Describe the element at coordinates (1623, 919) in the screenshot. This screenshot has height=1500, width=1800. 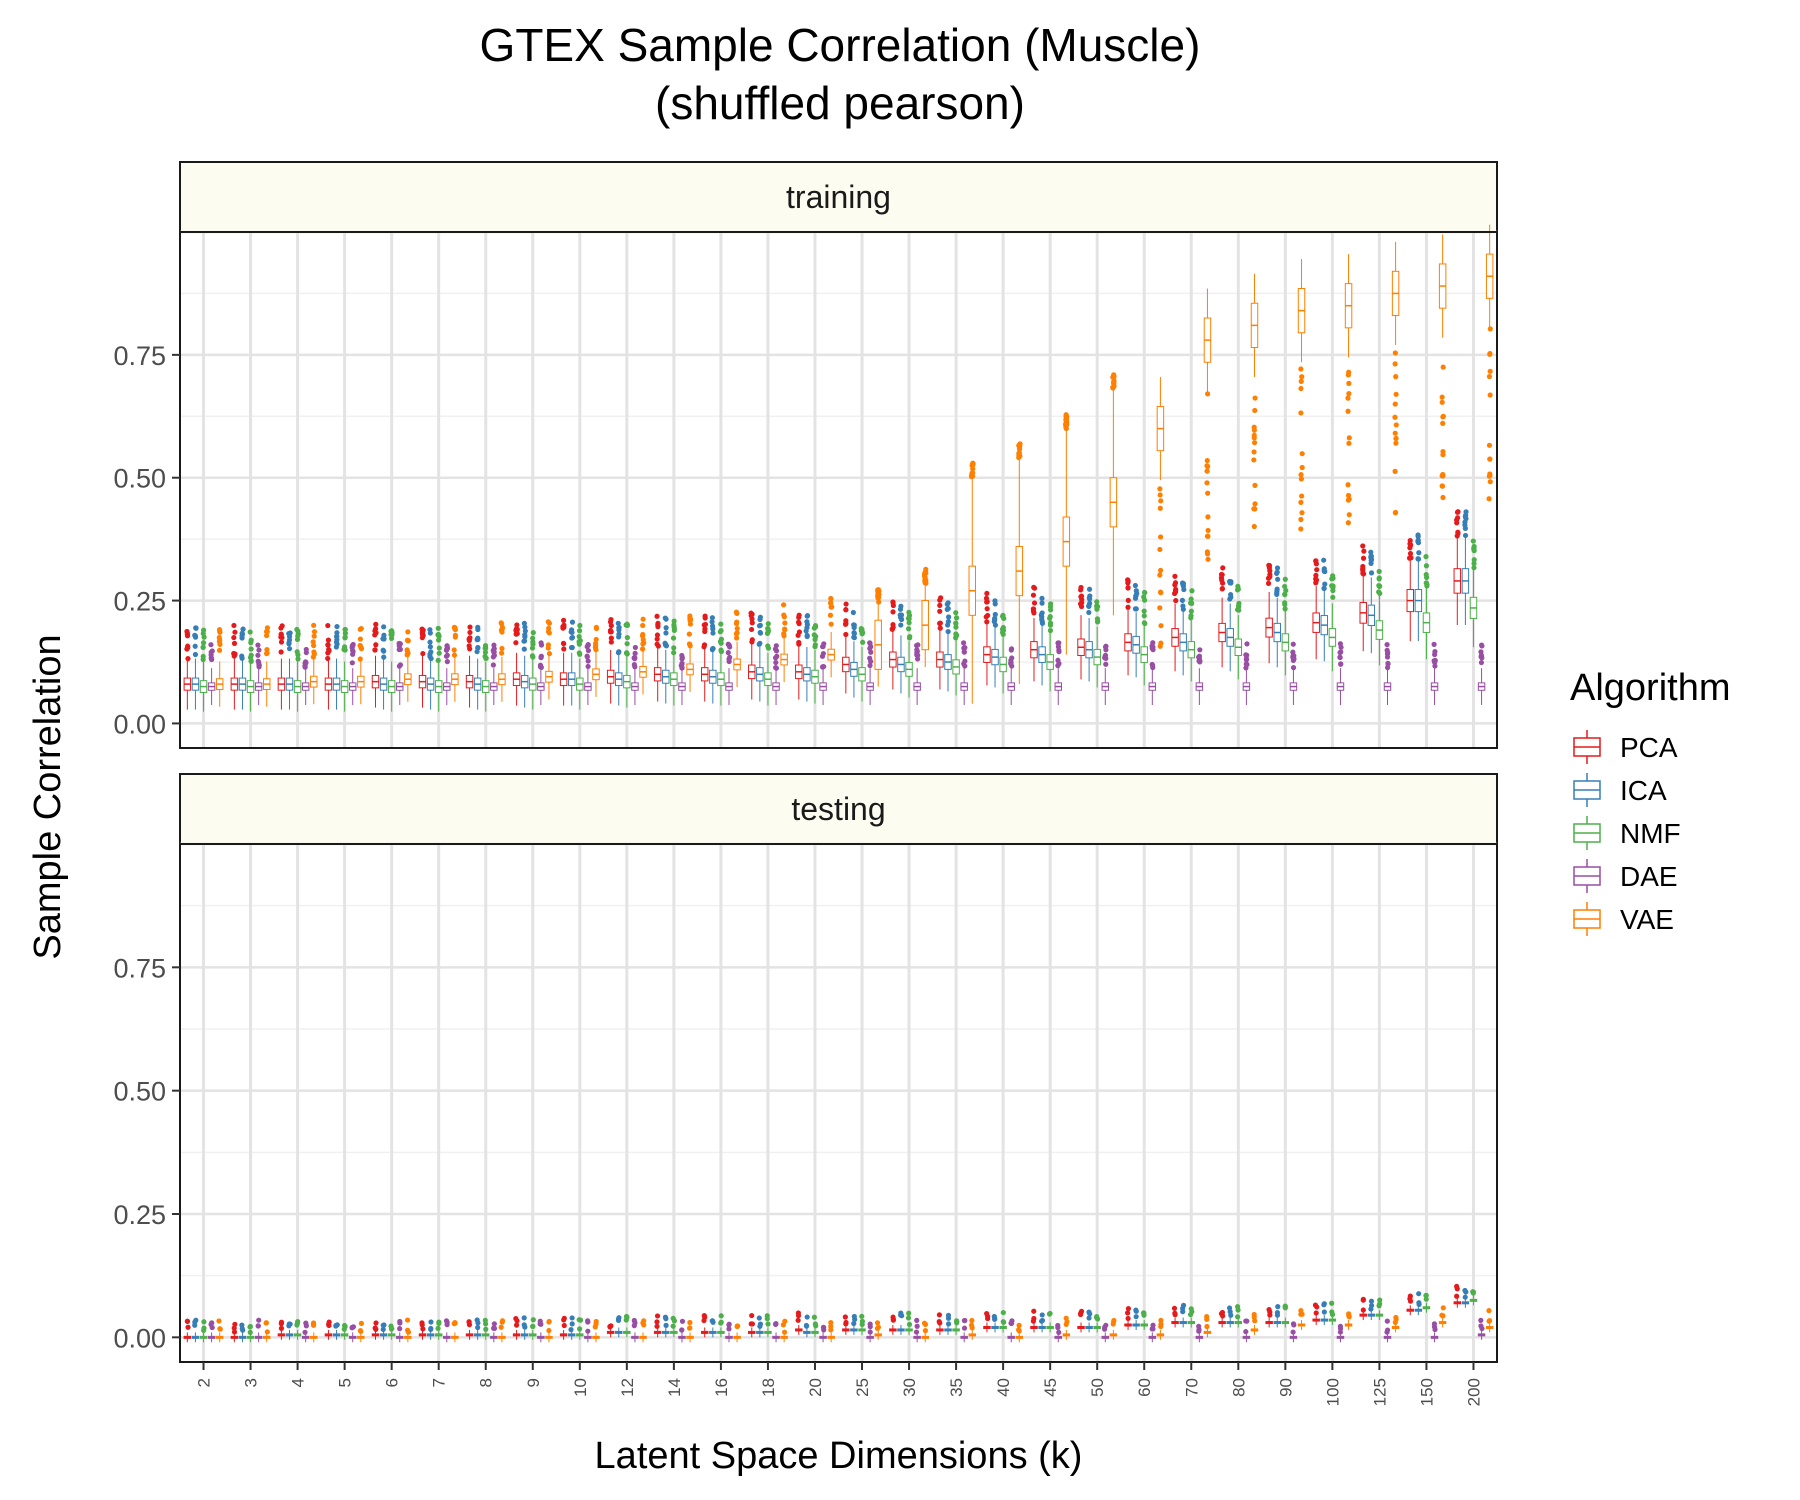
I see `legend-item-vae: VAE` at that location.